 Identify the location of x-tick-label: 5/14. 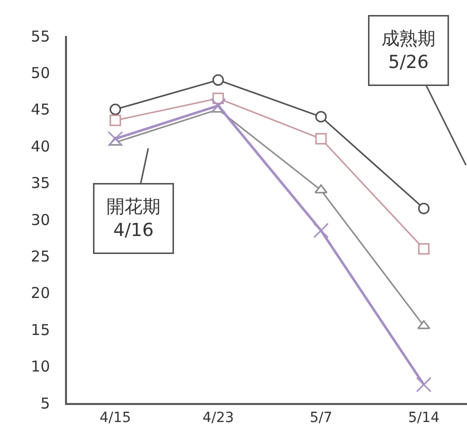
(424, 418).